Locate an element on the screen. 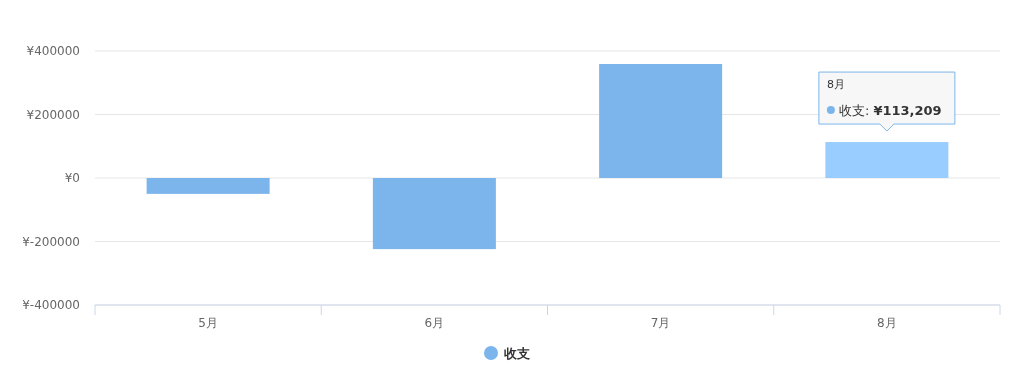 Image resolution: width=1024 pixels, height=367 pixels. y-tick-label: ¥-400000 is located at coordinates (51, 305).